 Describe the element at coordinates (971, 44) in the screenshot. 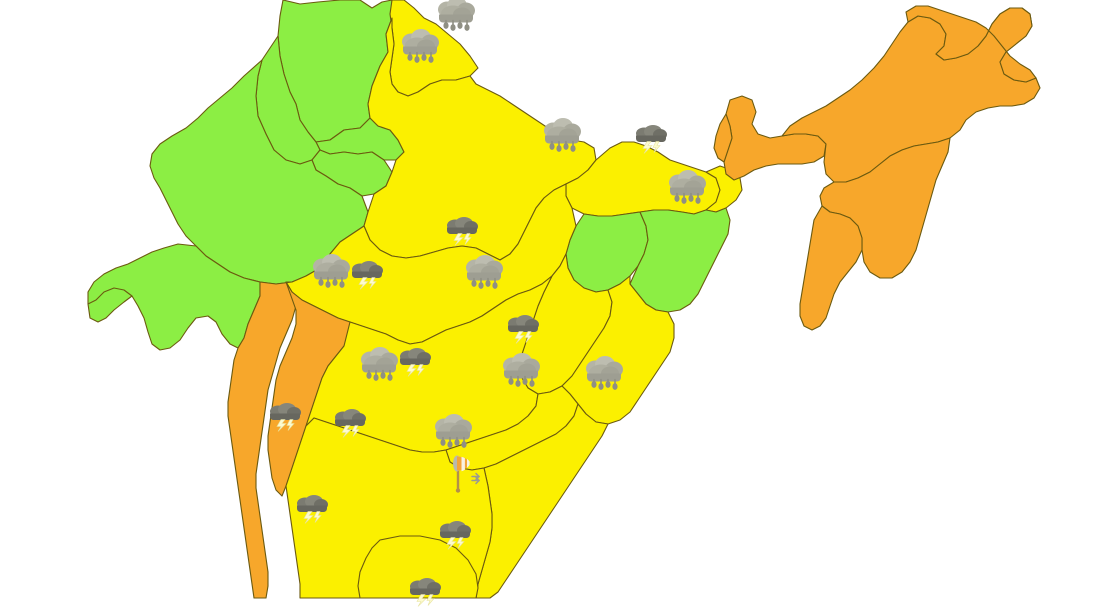

I see `region-arunachal-pradesh` at that location.